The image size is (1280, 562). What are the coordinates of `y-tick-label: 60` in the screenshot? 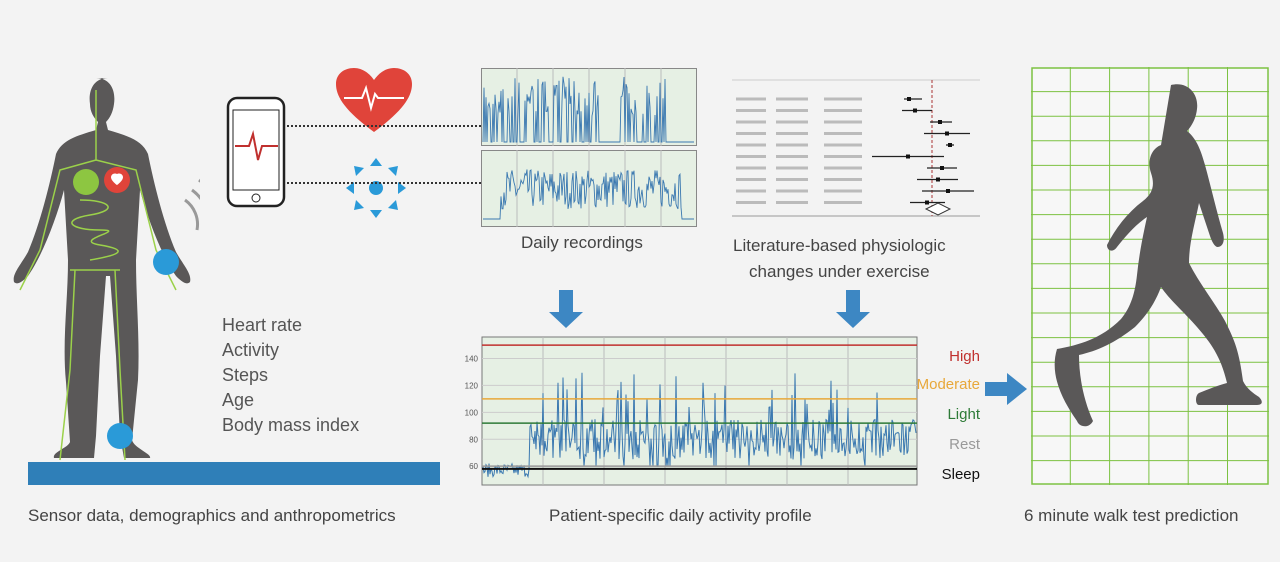 It's located at (473, 466).